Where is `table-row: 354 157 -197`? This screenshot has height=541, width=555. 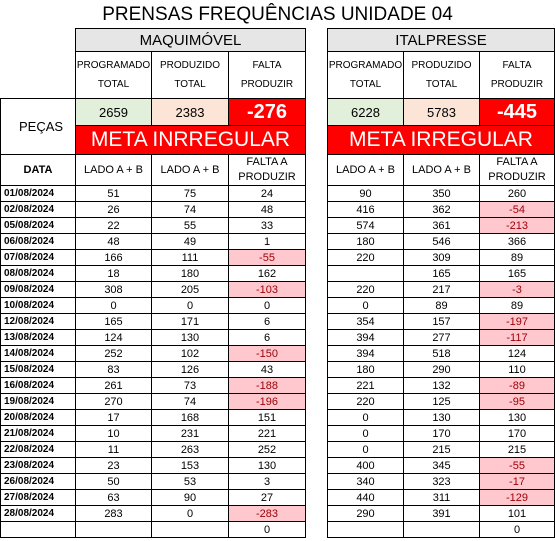
table-row: 354 157 -197 is located at coordinates (441, 321).